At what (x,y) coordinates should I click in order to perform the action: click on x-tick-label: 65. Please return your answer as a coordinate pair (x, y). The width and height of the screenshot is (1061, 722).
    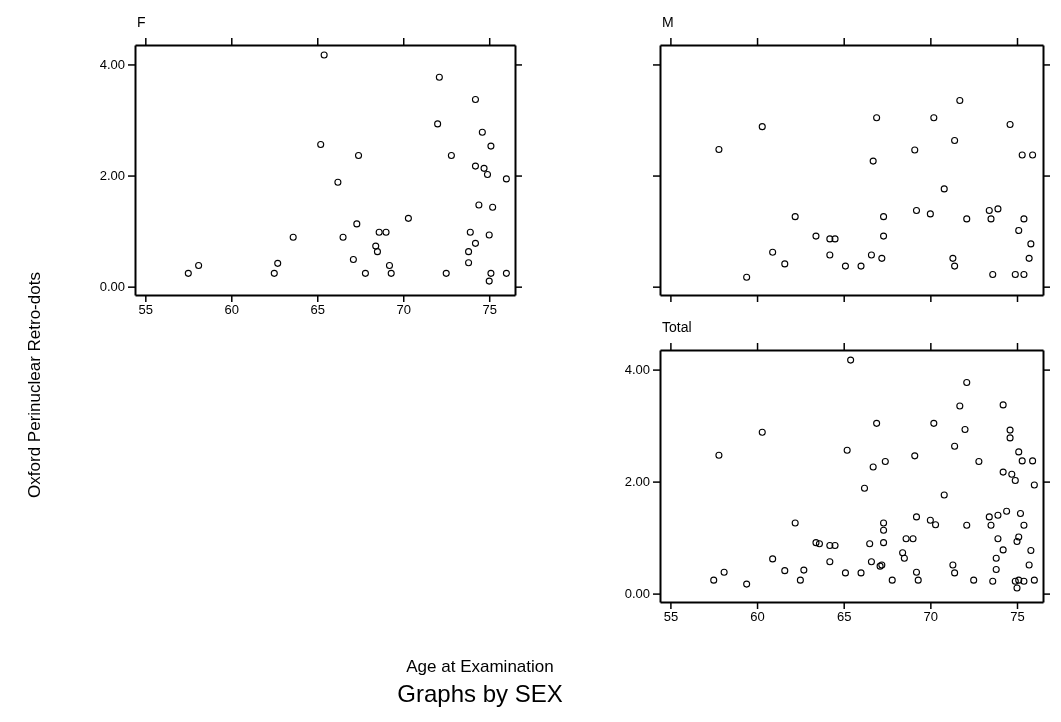
    Looking at the image, I should click on (317, 310).